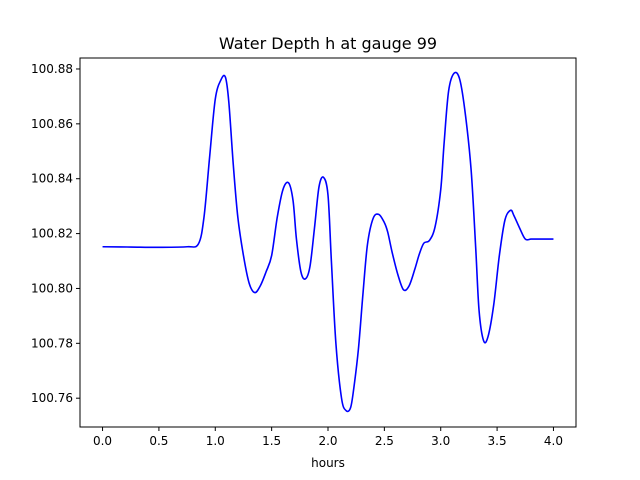  What do you see at coordinates (52, 234) in the screenshot?
I see `y-tick-label: 100.82` at bounding box center [52, 234].